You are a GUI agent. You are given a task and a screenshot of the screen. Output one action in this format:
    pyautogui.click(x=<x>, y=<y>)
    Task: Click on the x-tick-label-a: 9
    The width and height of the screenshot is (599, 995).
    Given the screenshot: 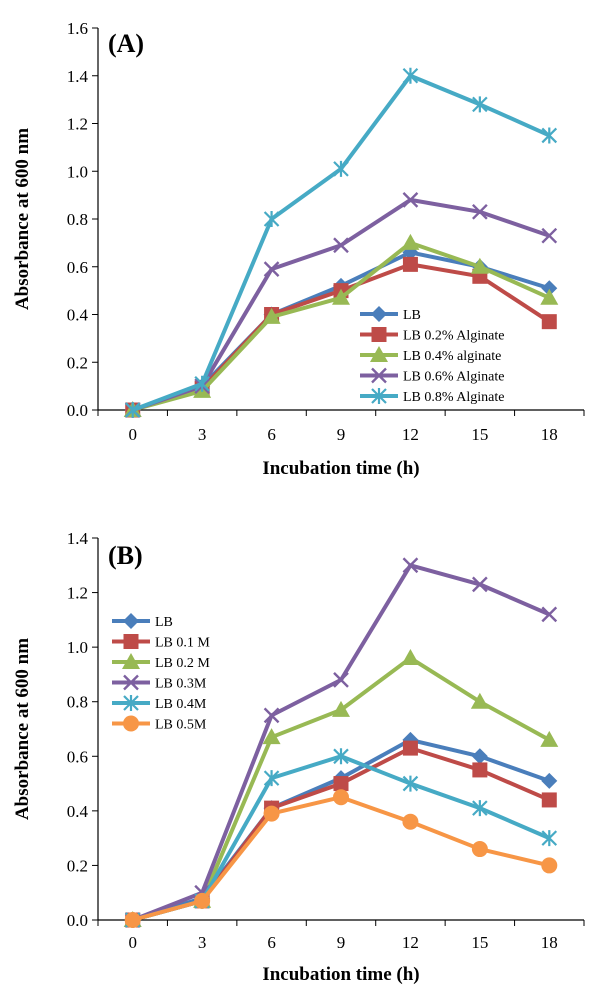 What is the action you would take?
    pyautogui.click(x=341, y=434)
    